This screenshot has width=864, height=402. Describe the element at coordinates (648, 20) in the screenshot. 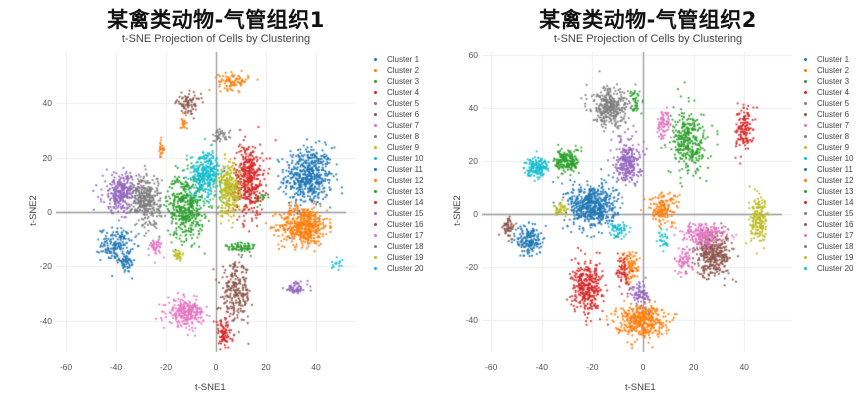

I see `chart-title: 某禽类动物-气管组织2` at that location.